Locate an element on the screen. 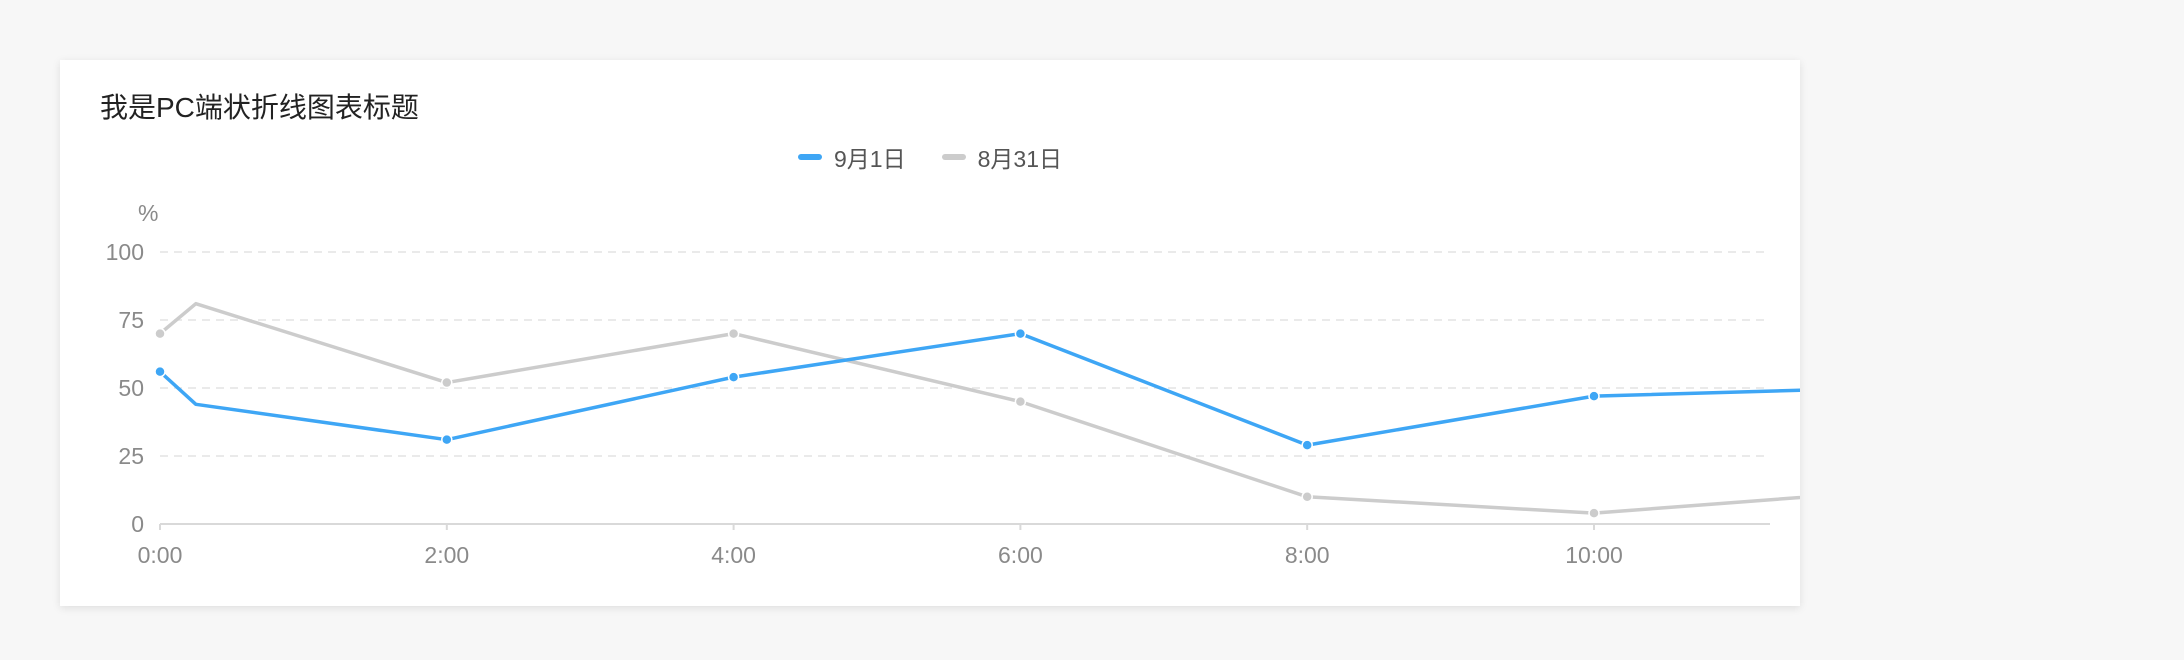 The width and height of the screenshot is (2184, 660). x-tick-label: 4:00 is located at coordinates (733, 555).